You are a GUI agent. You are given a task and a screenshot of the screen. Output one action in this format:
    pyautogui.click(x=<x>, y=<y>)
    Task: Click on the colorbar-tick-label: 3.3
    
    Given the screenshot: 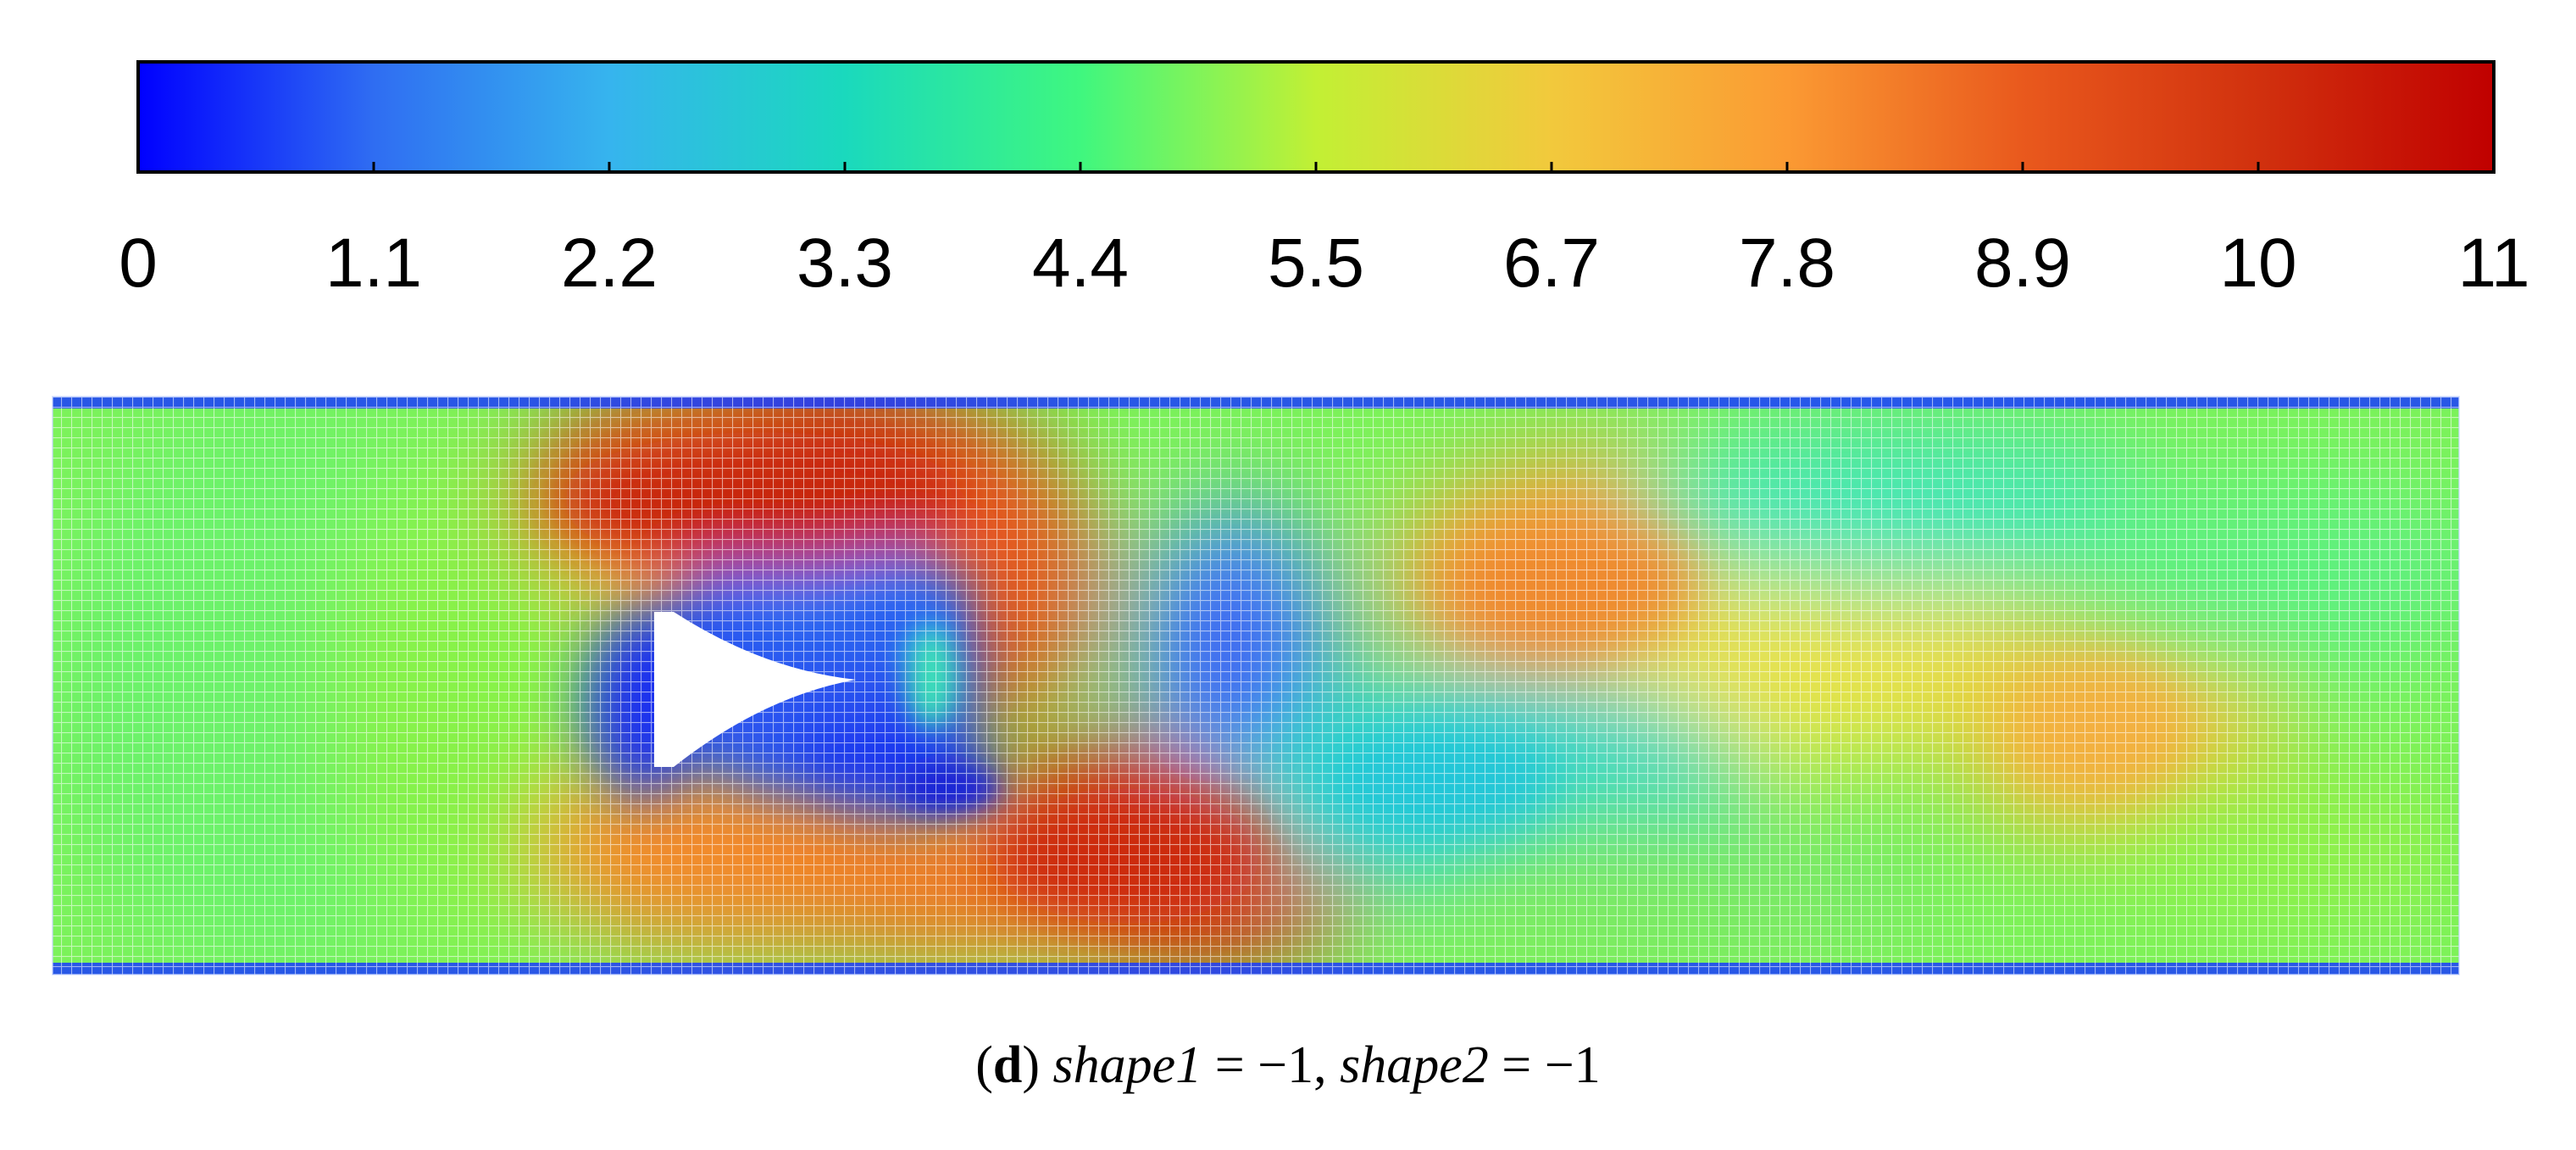 What is the action you would take?
    pyautogui.click(x=845, y=263)
    